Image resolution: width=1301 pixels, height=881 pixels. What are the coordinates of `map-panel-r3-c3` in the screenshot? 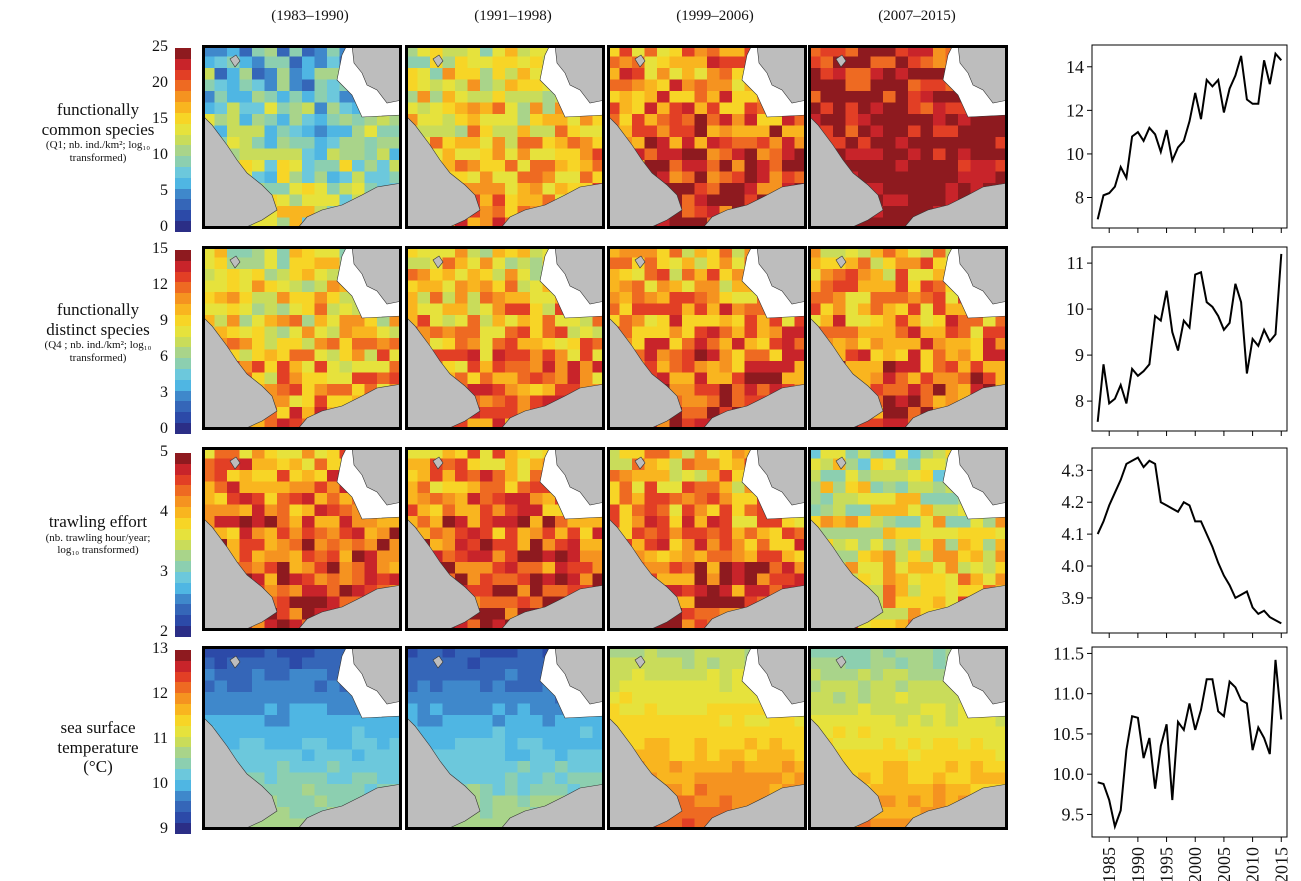 It's located at (707, 539).